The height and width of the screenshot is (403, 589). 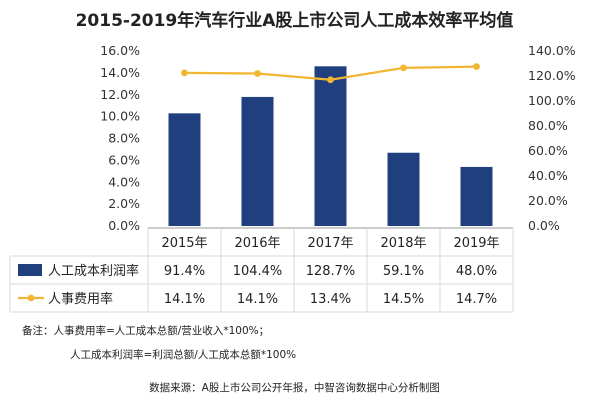 What do you see at coordinates (120, 72) in the screenshot?
I see `left-axis-tick-label: 14.0%` at bounding box center [120, 72].